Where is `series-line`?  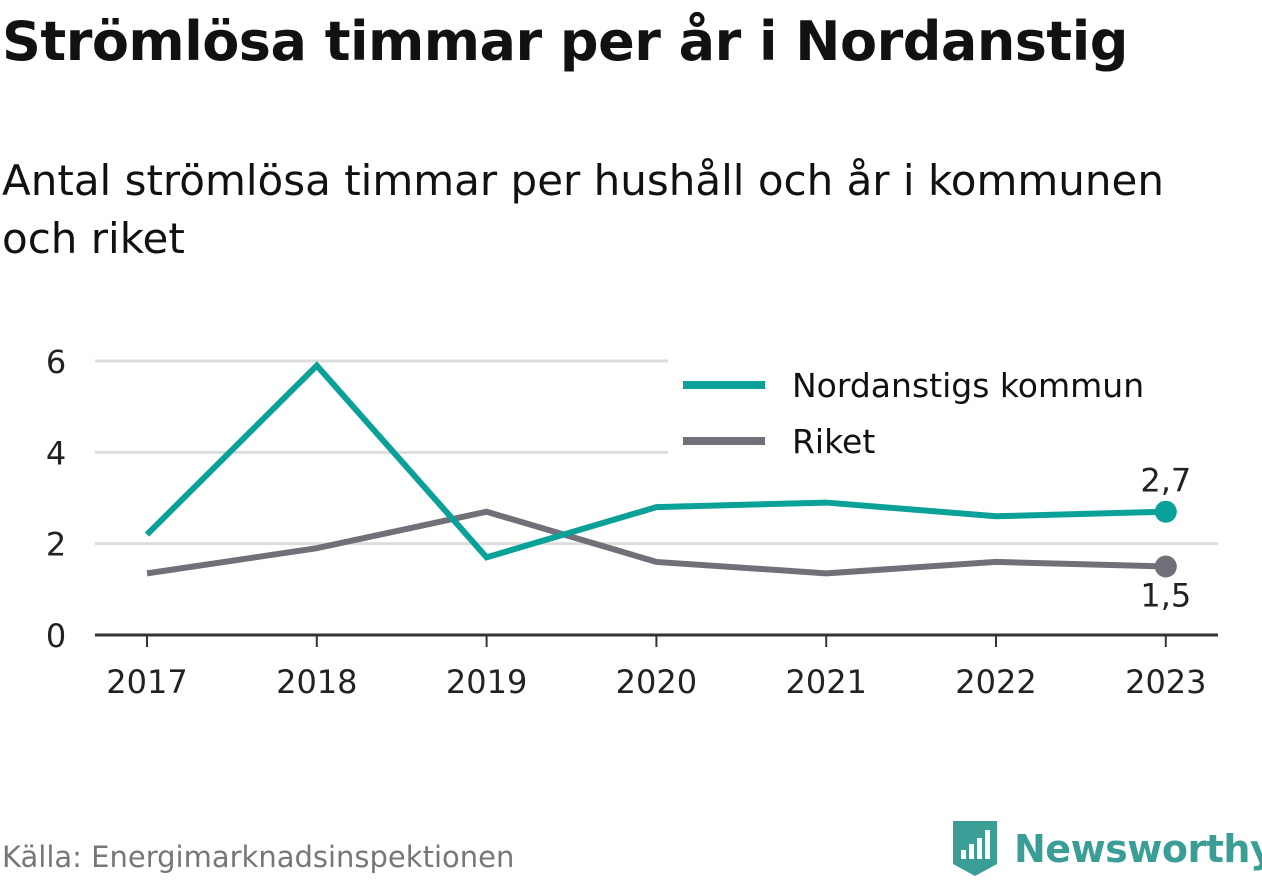 series-line is located at coordinates (656, 542).